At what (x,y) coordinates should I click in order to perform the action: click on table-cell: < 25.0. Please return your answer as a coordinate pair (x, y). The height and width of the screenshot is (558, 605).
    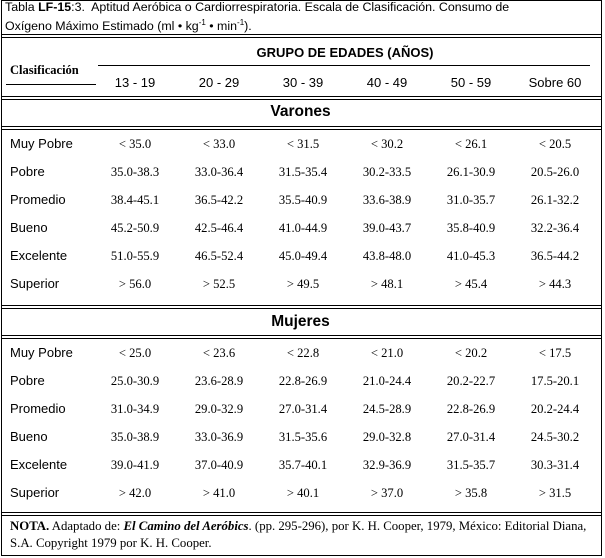
    Looking at the image, I should click on (135, 353).